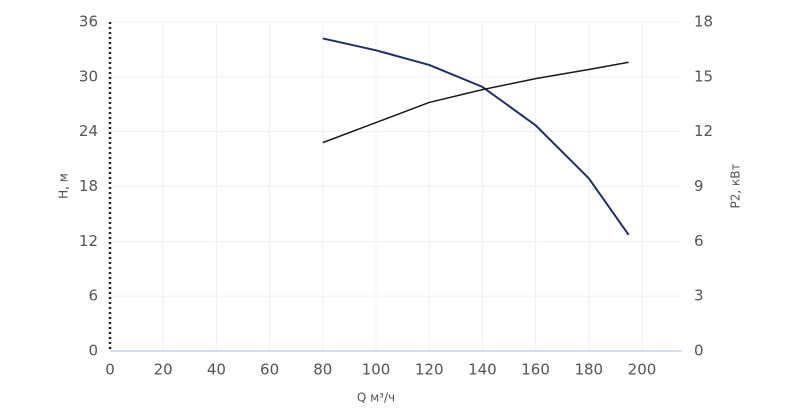 The width and height of the screenshot is (800, 412). What do you see at coordinates (88, 131) in the screenshot?
I see `y-tick-label: 24` at bounding box center [88, 131].